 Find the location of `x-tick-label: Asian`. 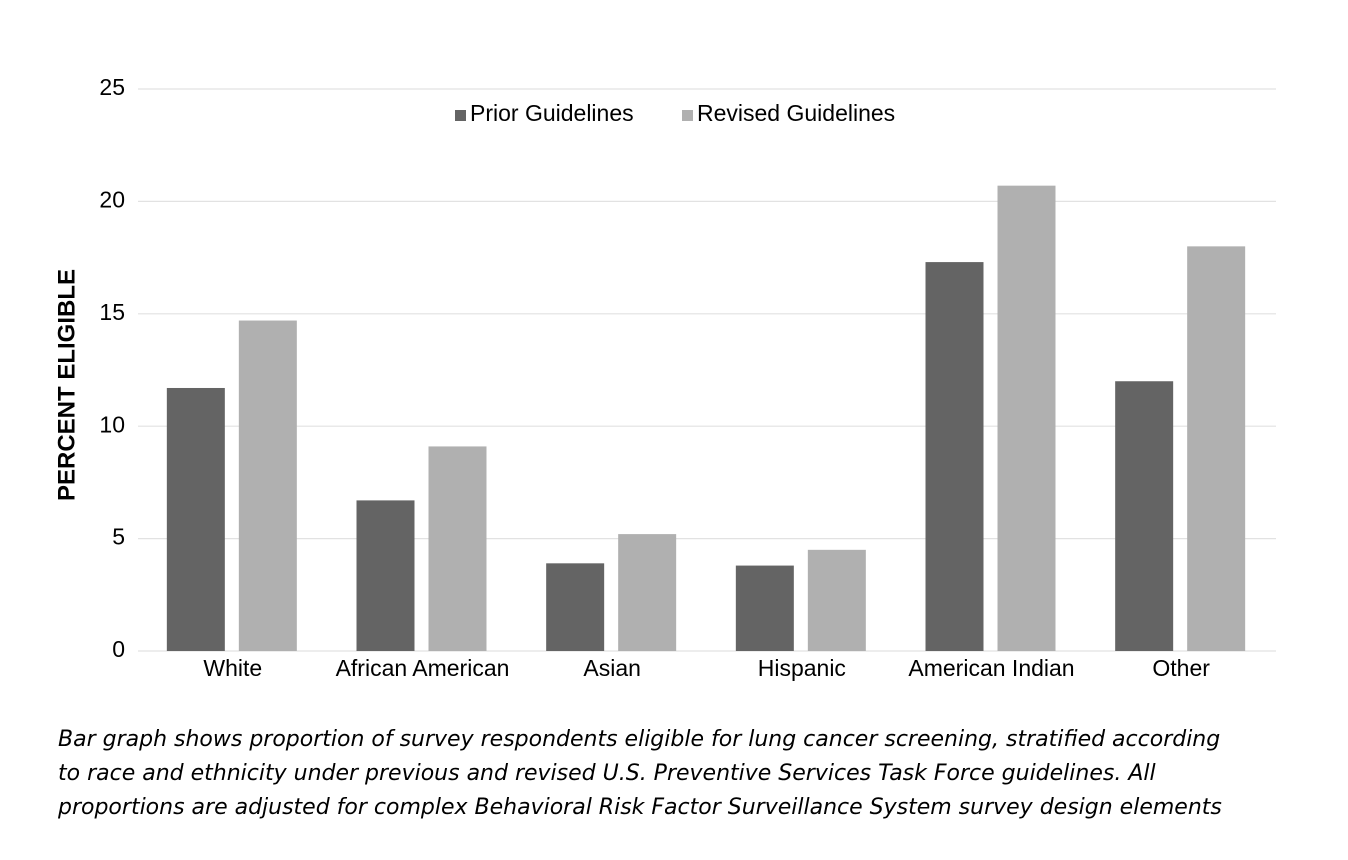

x-tick-label: Asian is located at coordinates (612, 668).